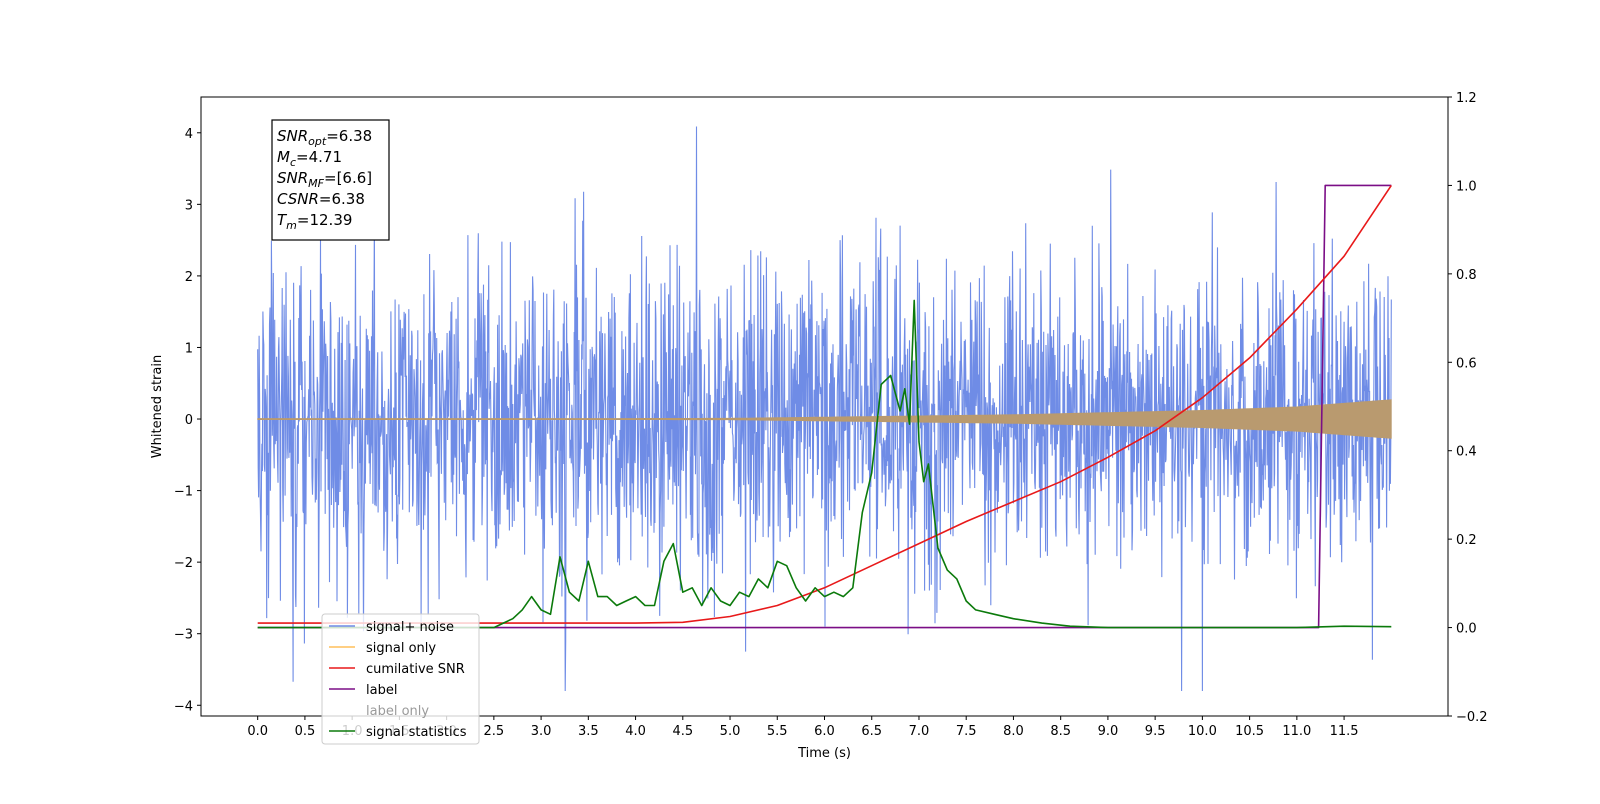  Describe the element at coordinates (1466, 629) in the screenshot. I see `y2-tick-label: 0.0` at that location.